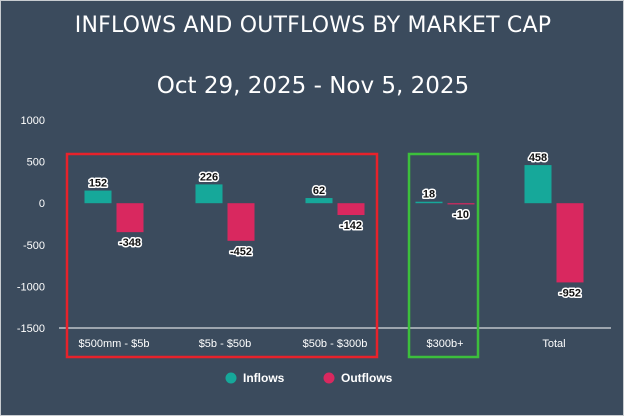 This screenshot has height=417, width=624. I want to click on chart-subtitle: Oct 29, 2025 - Nov 5, 2025, so click(313, 86).